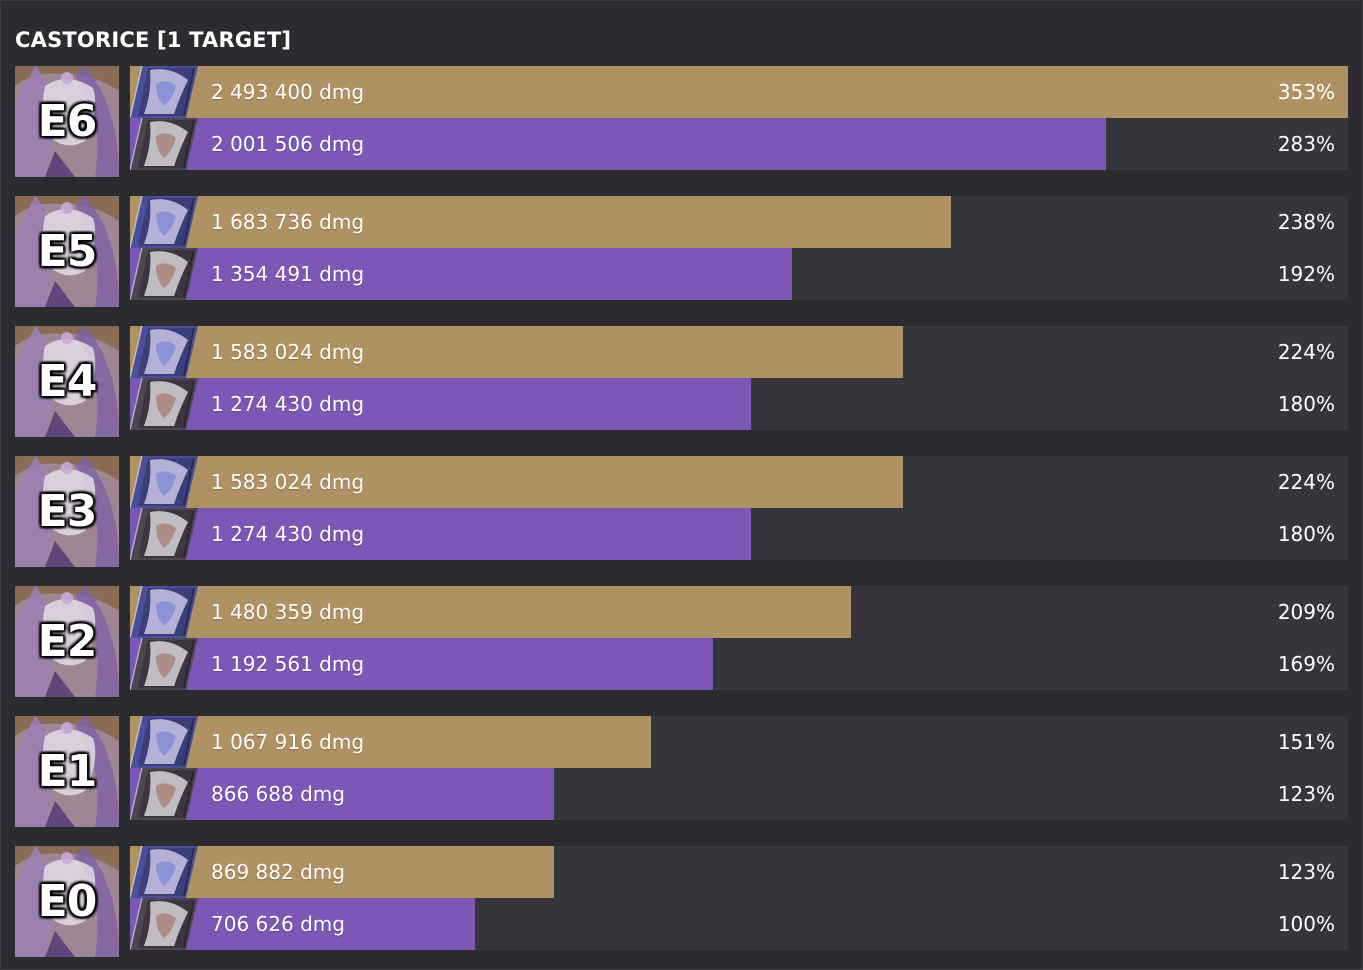 The height and width of the screenshot is (970, 1363). I want to click on category-label: E0, so click(67, 901).